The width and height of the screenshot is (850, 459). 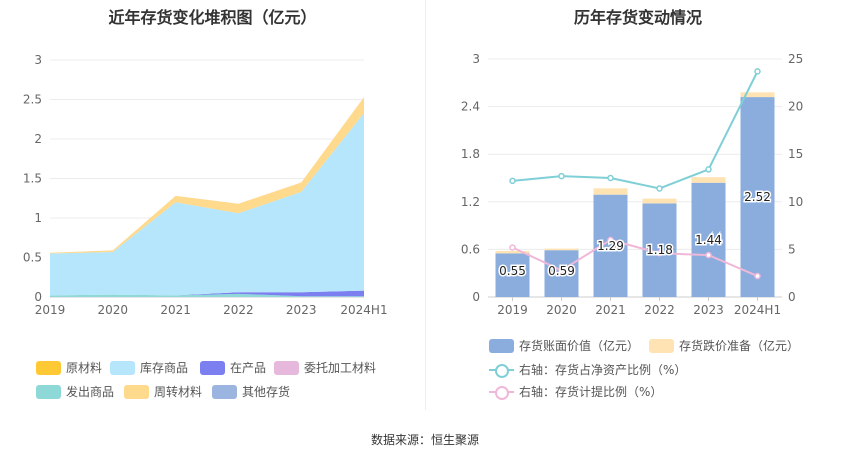 What do you see at coordinates (32, 179) in the screenshot?
I see `y-tick-label: 1.5` at bounding box center [32, 179].